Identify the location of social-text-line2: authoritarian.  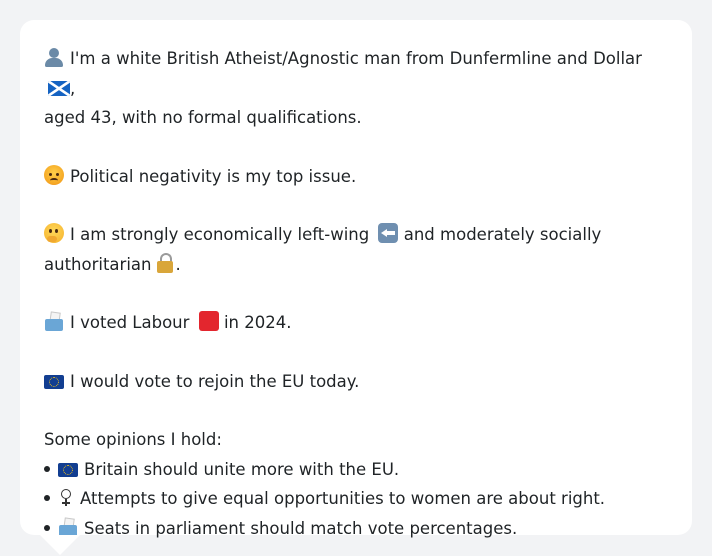
(98, 264).